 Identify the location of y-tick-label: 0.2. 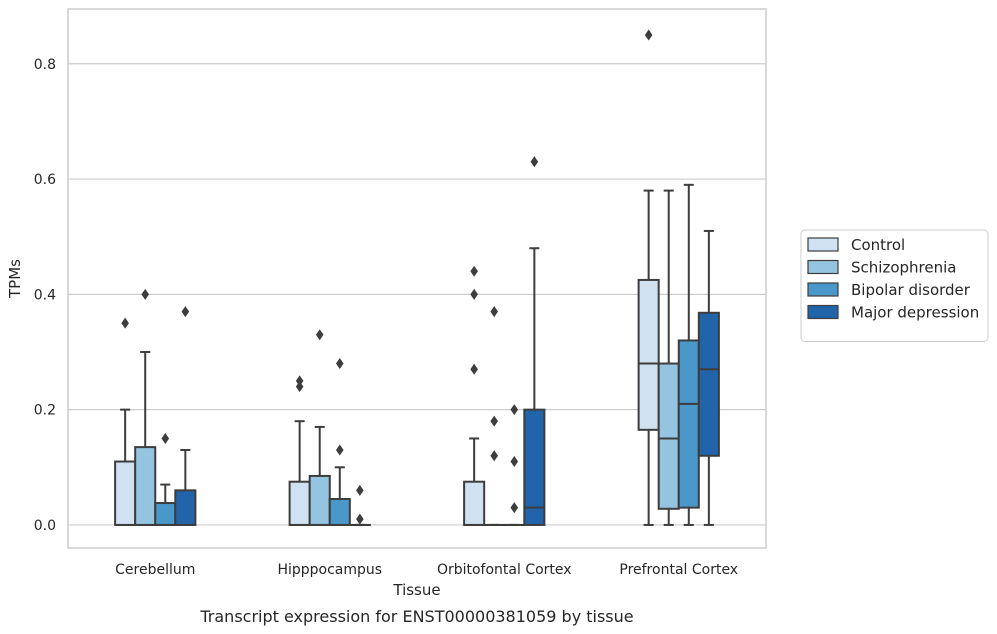
(45, 411).